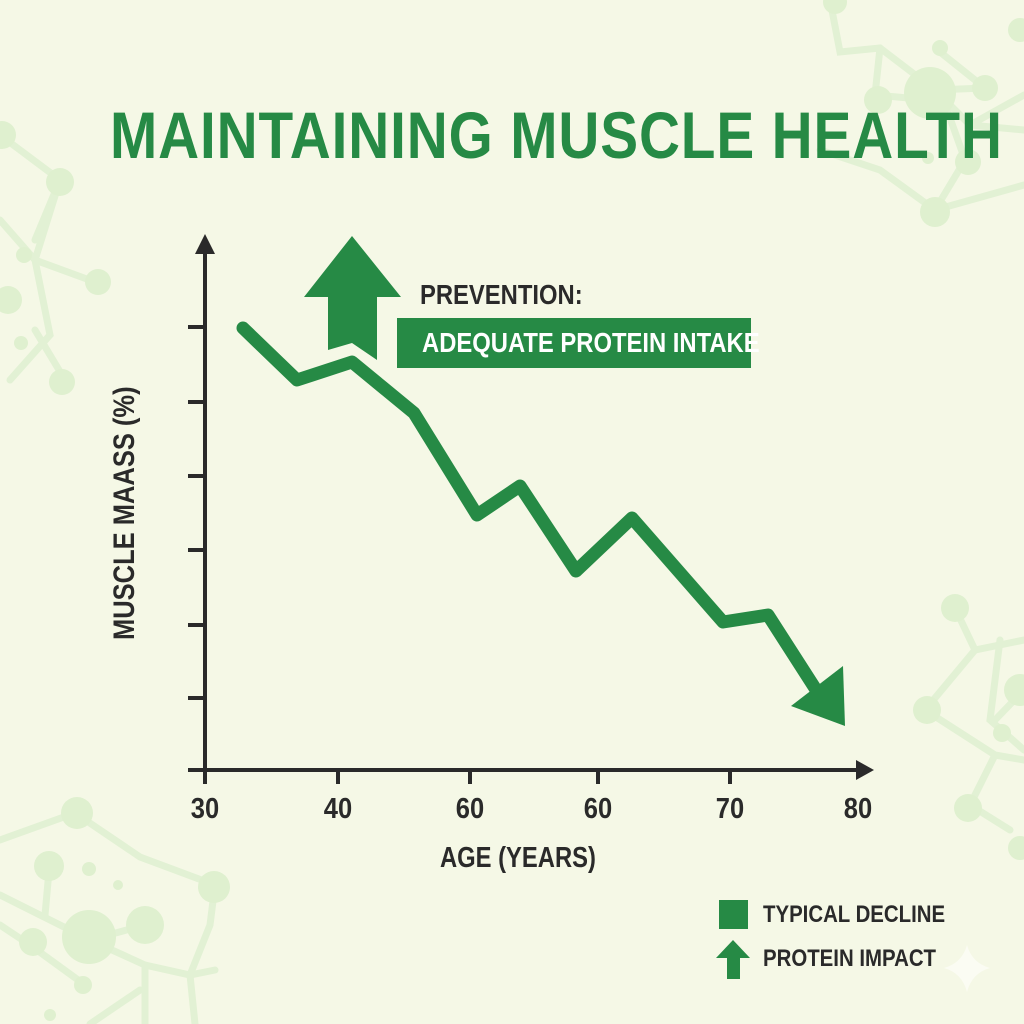  Describe the element at coordinates (591, 342) in the screenshot. I see `prevention-callout-text: ADEQUATE PROTEIN INTAKE` at that location.